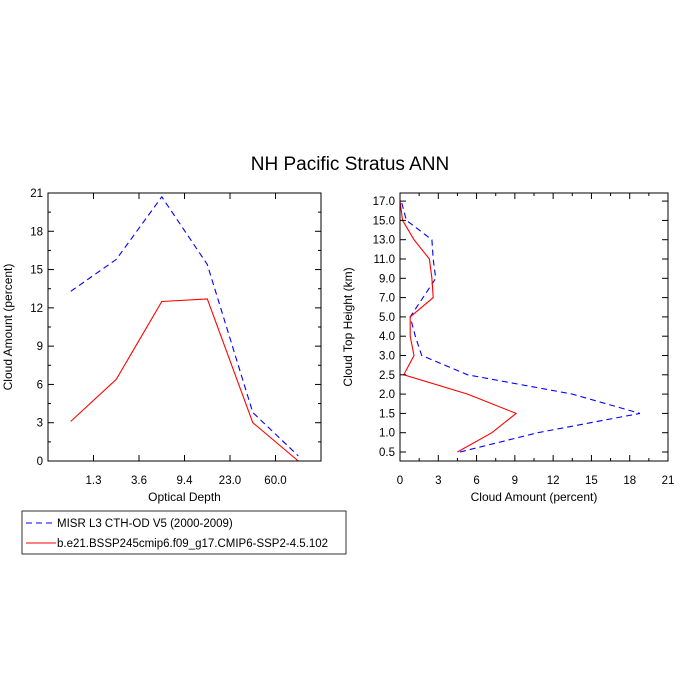 Image resolution: width=700 pixels, height=700 pixels. Describe the element at coordinates (384, 241) in the screenshot. I see `right-y-tick-label: 13.0` at that location.